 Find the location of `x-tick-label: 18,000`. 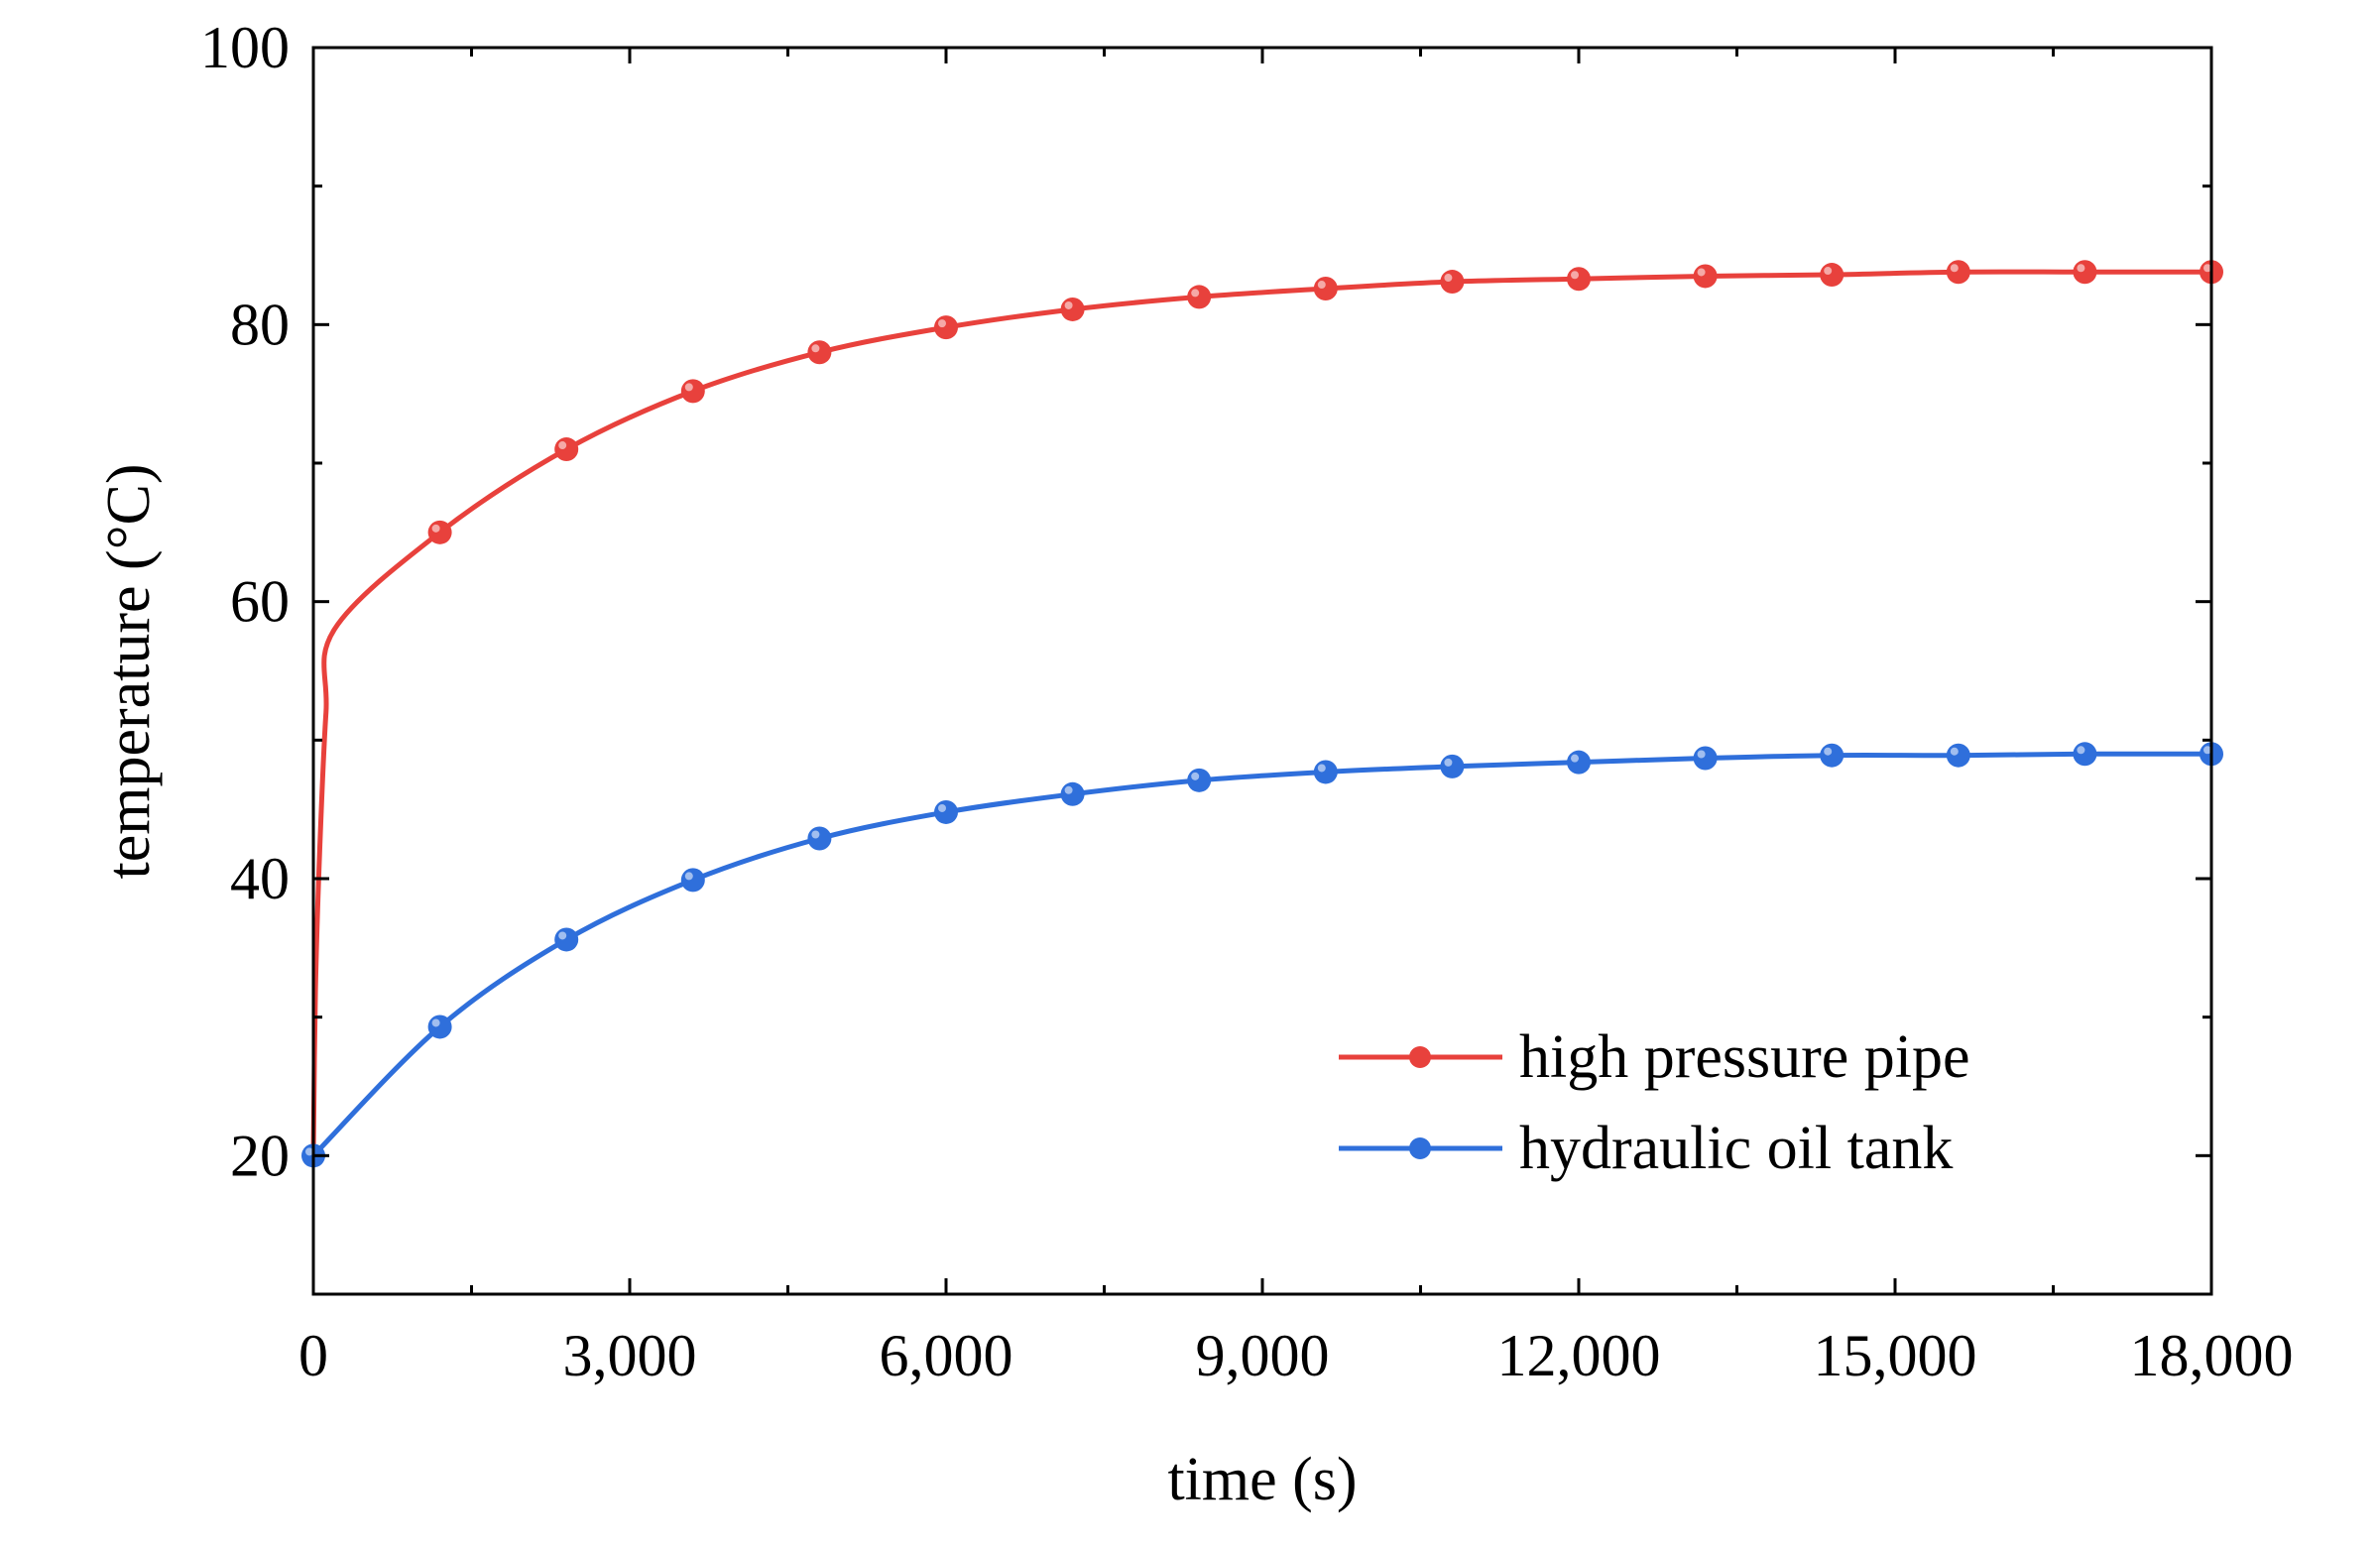

x-tick-label: 18,000 is located at coordinates (2212, 1355).